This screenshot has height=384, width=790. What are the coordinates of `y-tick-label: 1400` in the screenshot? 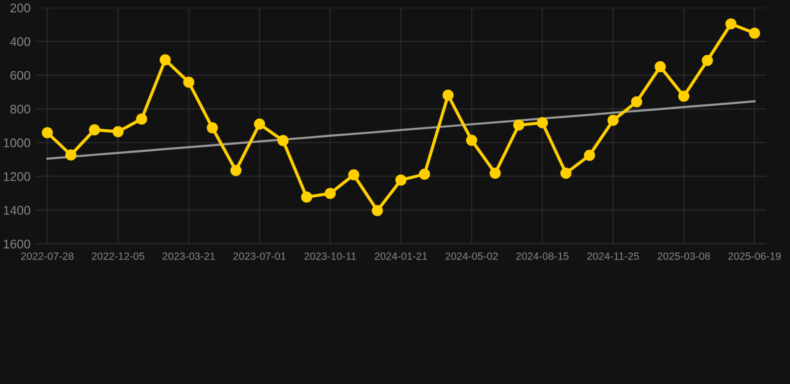 It's located at (17, 210).